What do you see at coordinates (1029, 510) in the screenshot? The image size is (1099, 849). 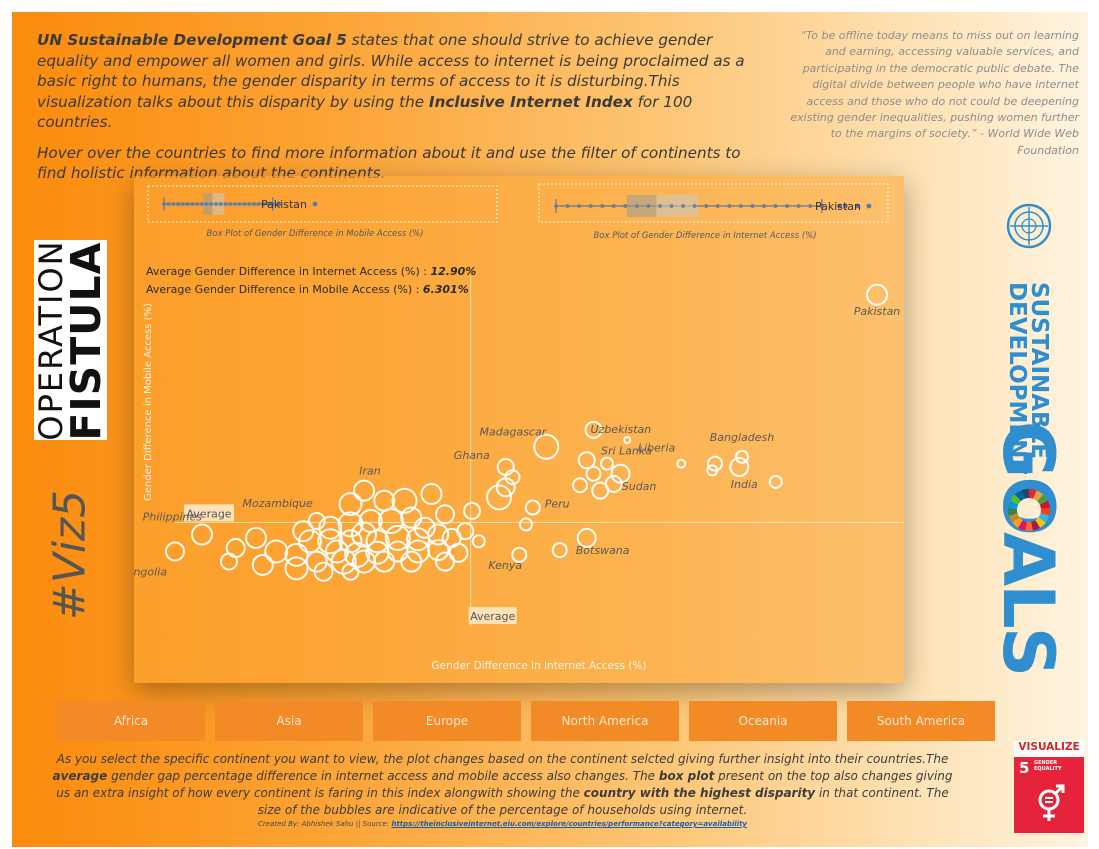 I see `sdg-color-wheel-icon` at bounding box center [1029, 510].